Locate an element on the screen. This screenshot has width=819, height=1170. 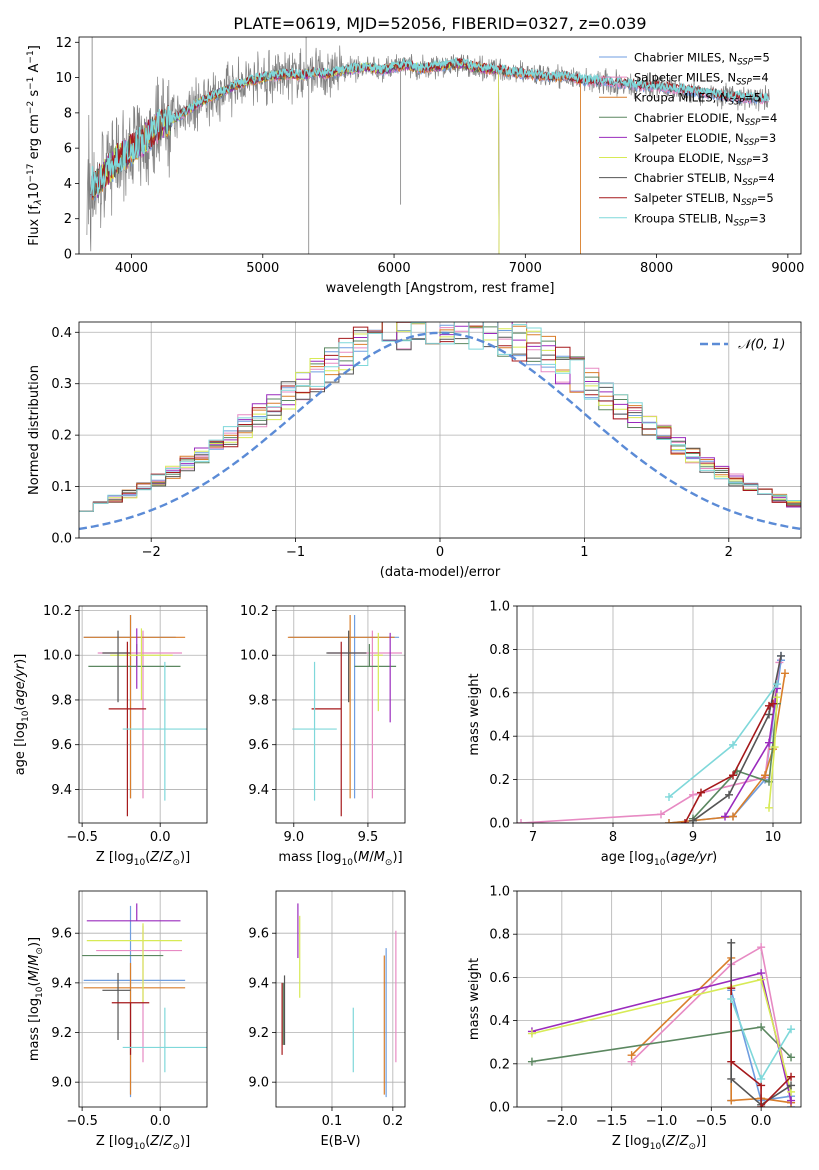
label-part: age [log is located at coordinates (20, 748).